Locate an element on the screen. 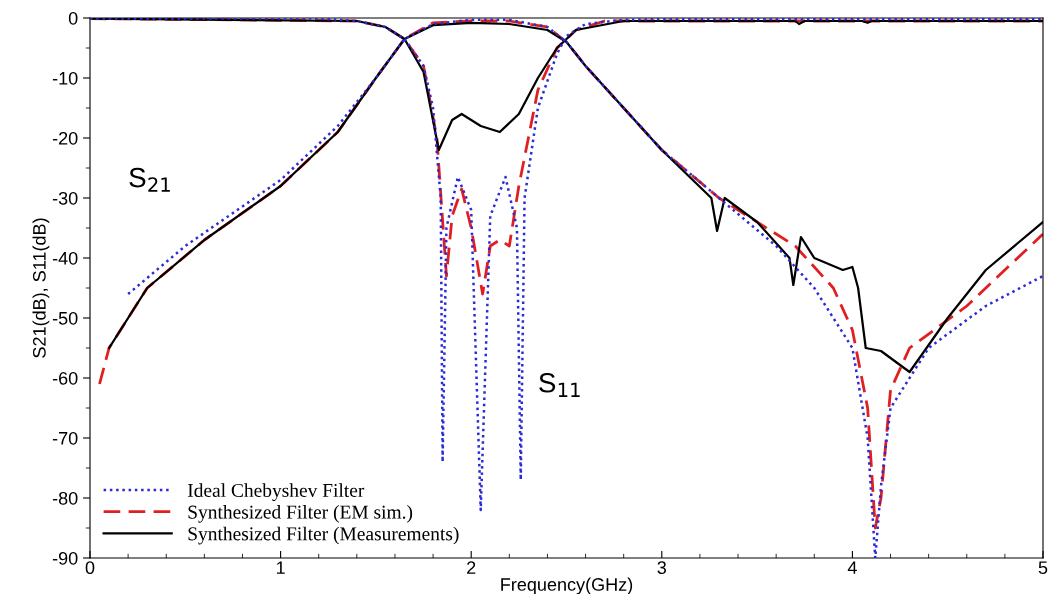  y-tick-label: -80 is located at coordinates (65, 498).